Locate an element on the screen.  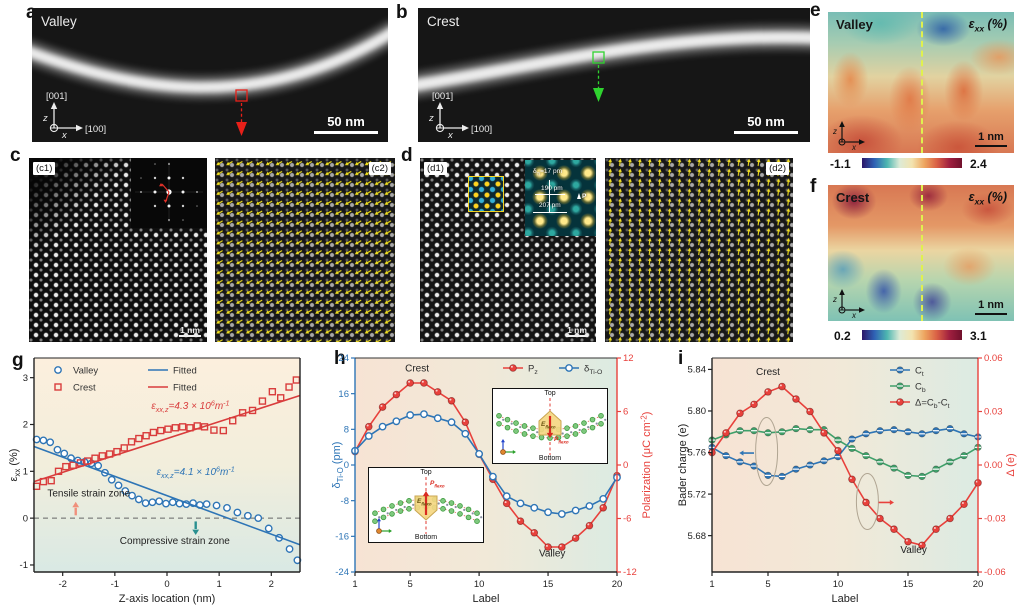
svg-text: Compressive strain zone is located at coordinates (175, 541).